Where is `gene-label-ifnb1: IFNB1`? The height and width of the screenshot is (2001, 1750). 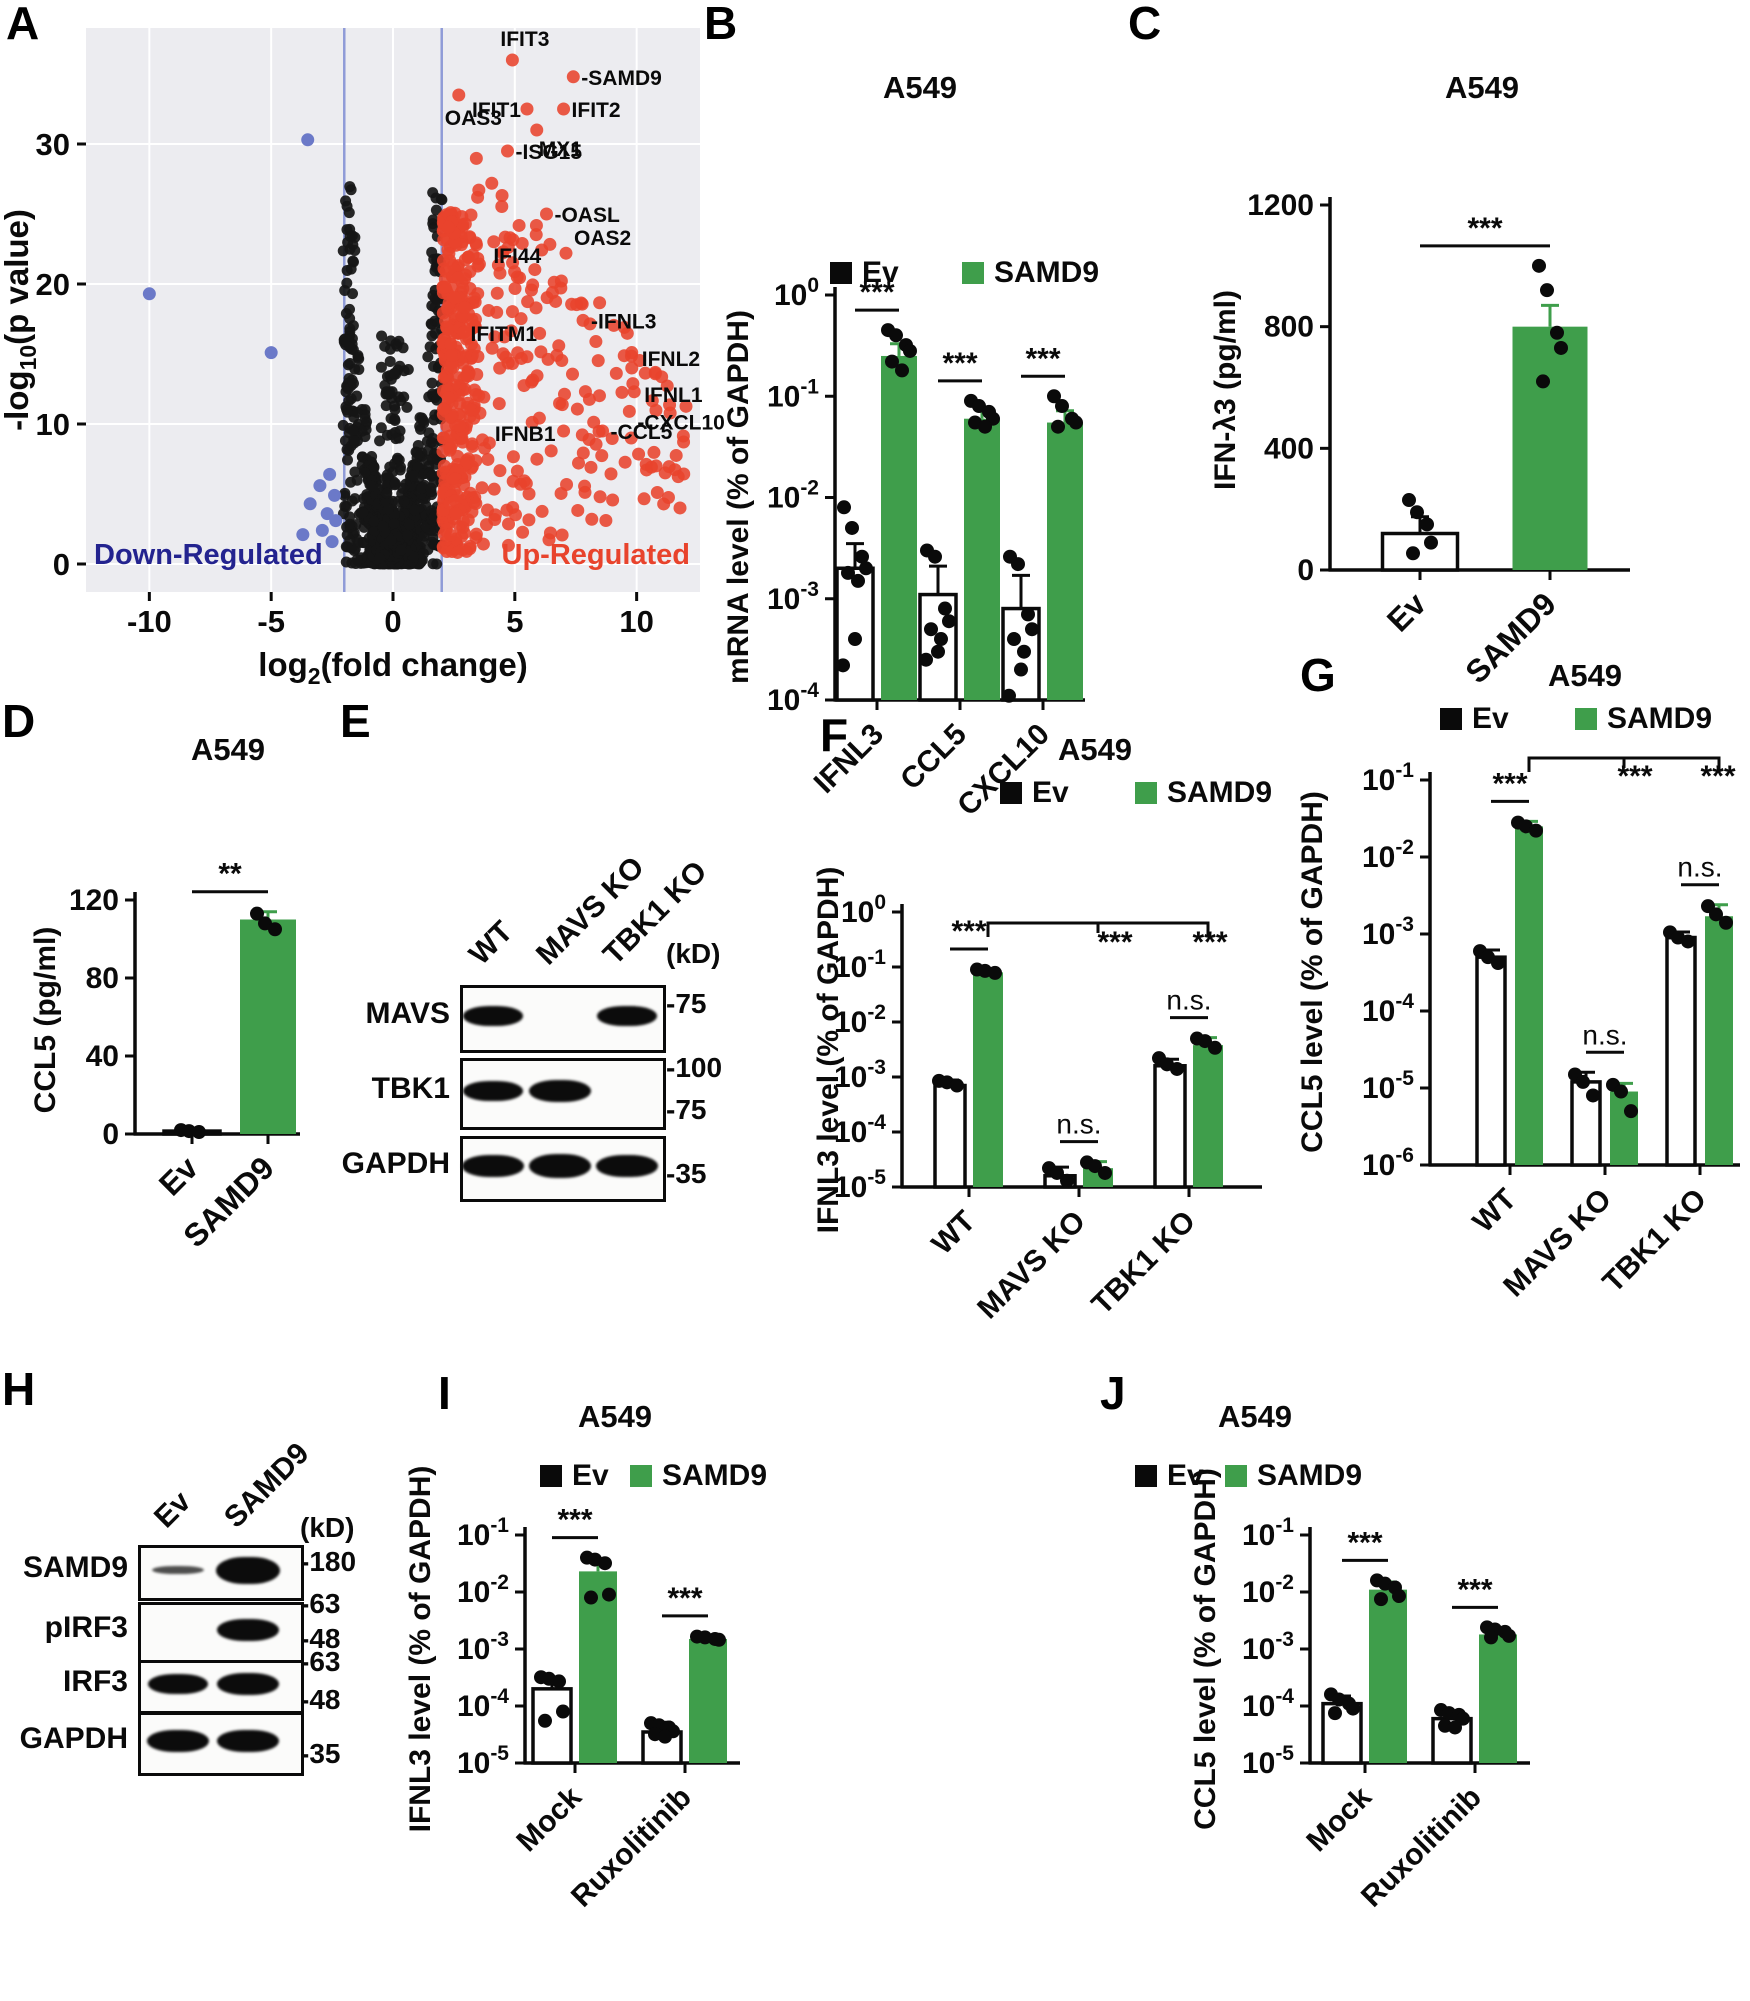 gene-label-ifnb1: IFNB1 is located at coordinates (525, 434).